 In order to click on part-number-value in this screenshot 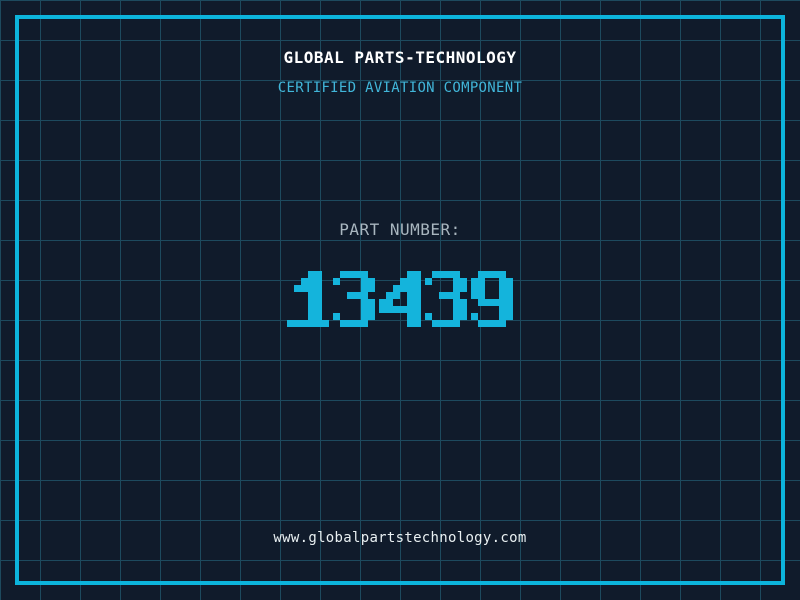, I will do `click(400, 299)`.